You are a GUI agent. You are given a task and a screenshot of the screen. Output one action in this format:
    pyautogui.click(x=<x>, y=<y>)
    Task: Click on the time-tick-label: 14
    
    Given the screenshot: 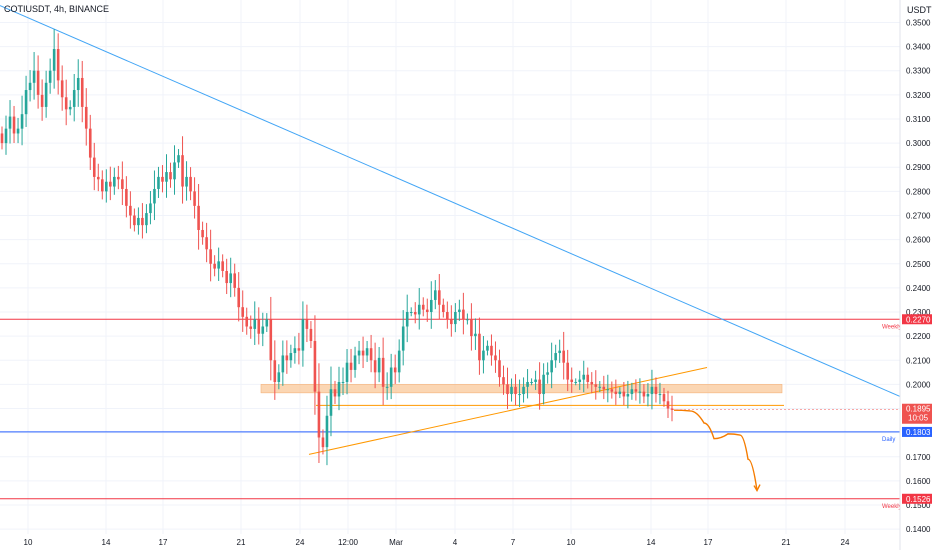 What is the action you would take?
    pyautogui.click(x=106, y=542)
    